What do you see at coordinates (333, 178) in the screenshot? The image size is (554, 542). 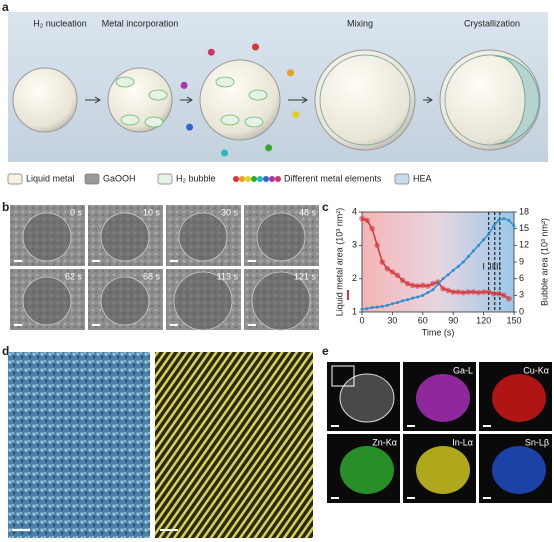 I see `legend-label: Different metal elements` at bounding box center [333, 178].